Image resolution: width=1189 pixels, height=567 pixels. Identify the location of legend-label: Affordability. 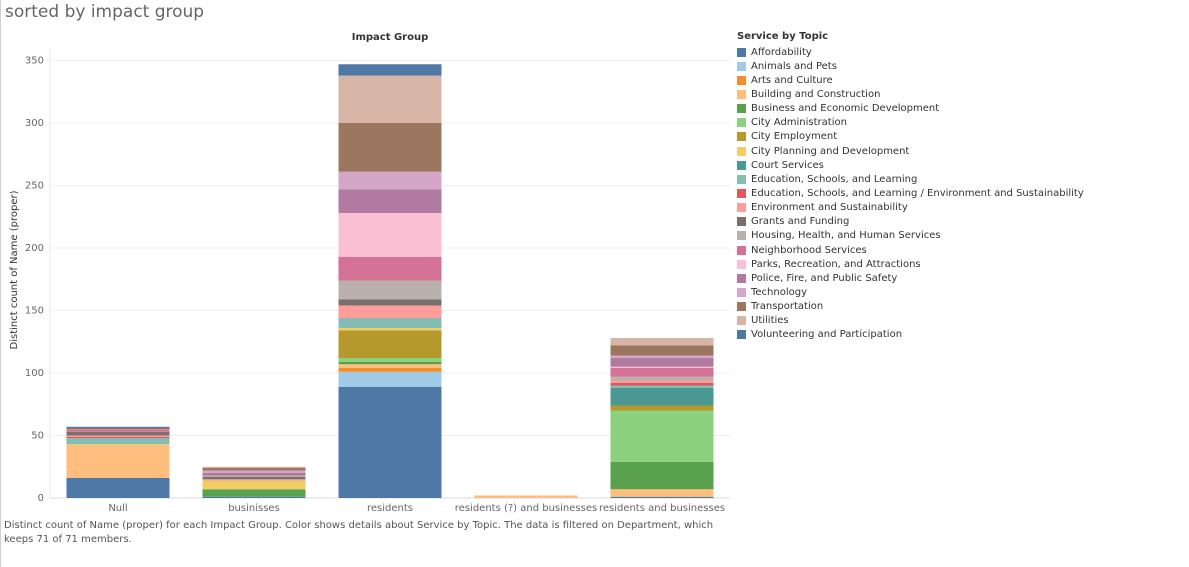
(781, 52).